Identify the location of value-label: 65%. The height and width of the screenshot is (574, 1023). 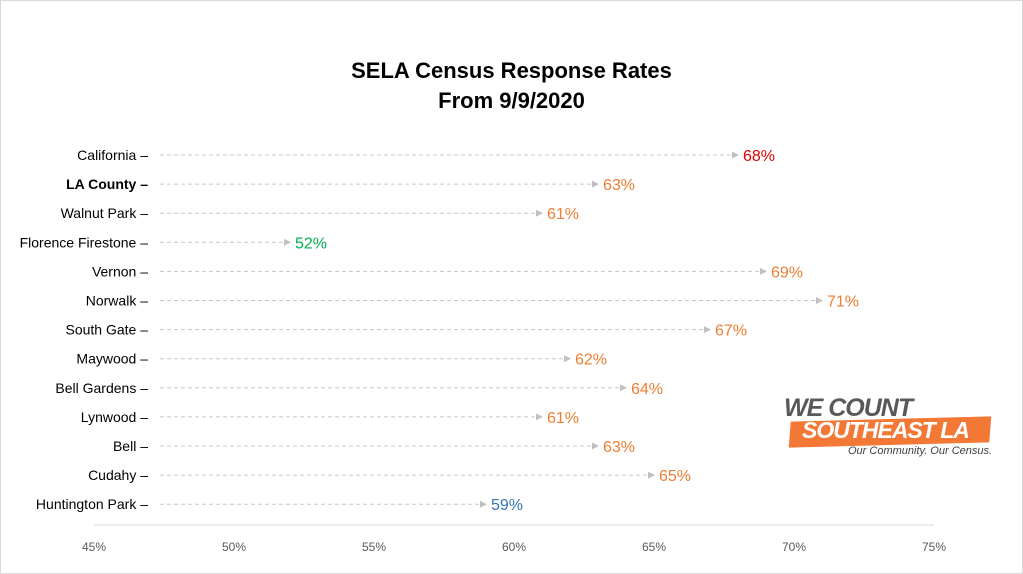
(675, 476).